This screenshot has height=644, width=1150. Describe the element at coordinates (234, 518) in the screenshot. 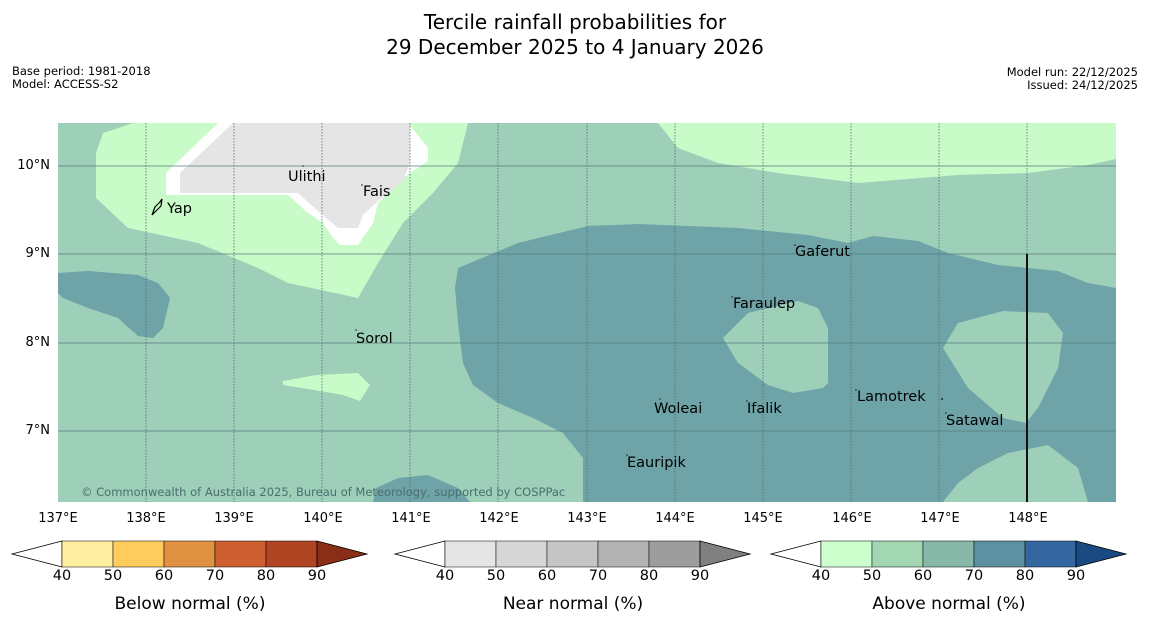

I see `lon-label-139e: 139°E` at that location.